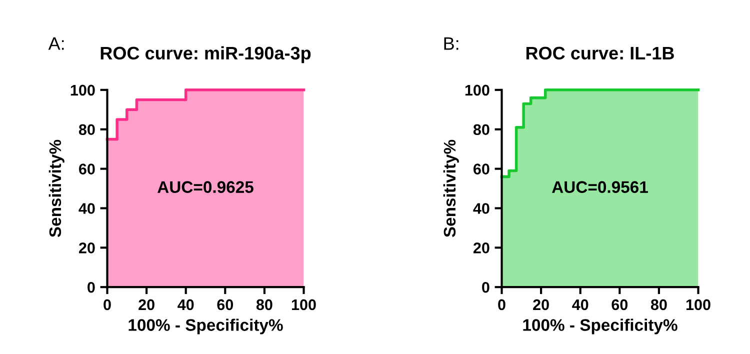 This screenshot has height=354, width=750. Describe the element at coordinates (56, 43) in the screenshot. I see `text: A:` at that location.